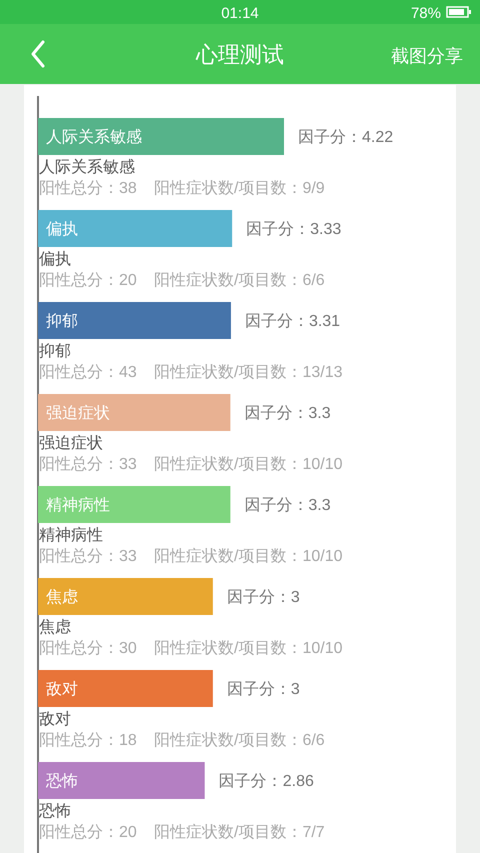 Image resolution: width=480 pixels, height=853 pixels. Describe the element at coordinates (62, 689) in the screenshot. I see `bar-label: 敌对` at that location.